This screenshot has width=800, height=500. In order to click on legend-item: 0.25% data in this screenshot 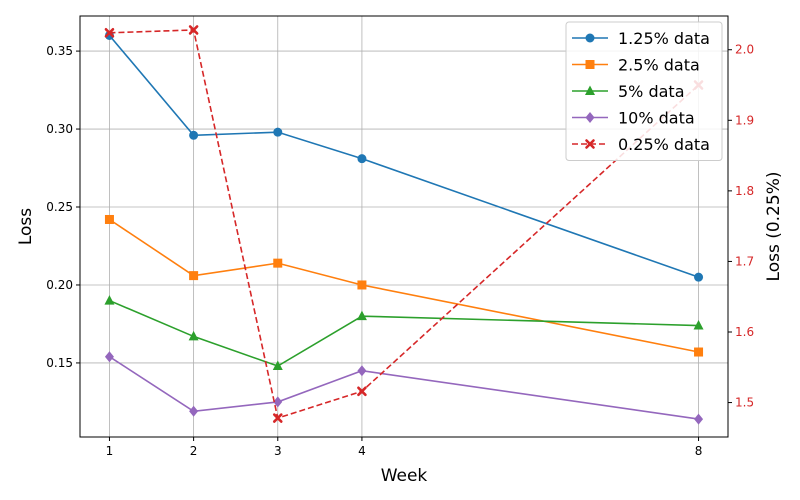, I will do `click(641, 144)`.